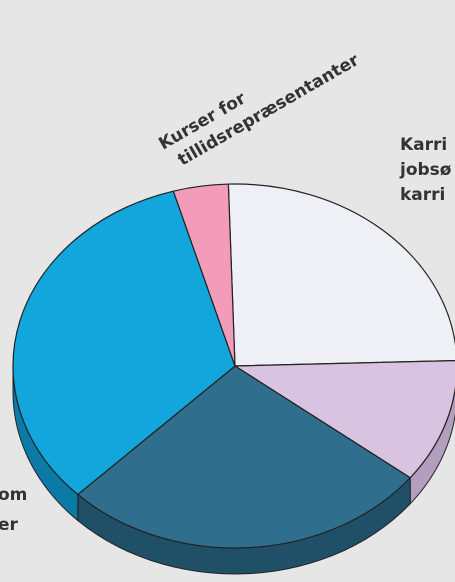  What do you see at coordinates (422, 195) in the screenshot?
I see `slice-label: karri` at bounding box center [422, 195].